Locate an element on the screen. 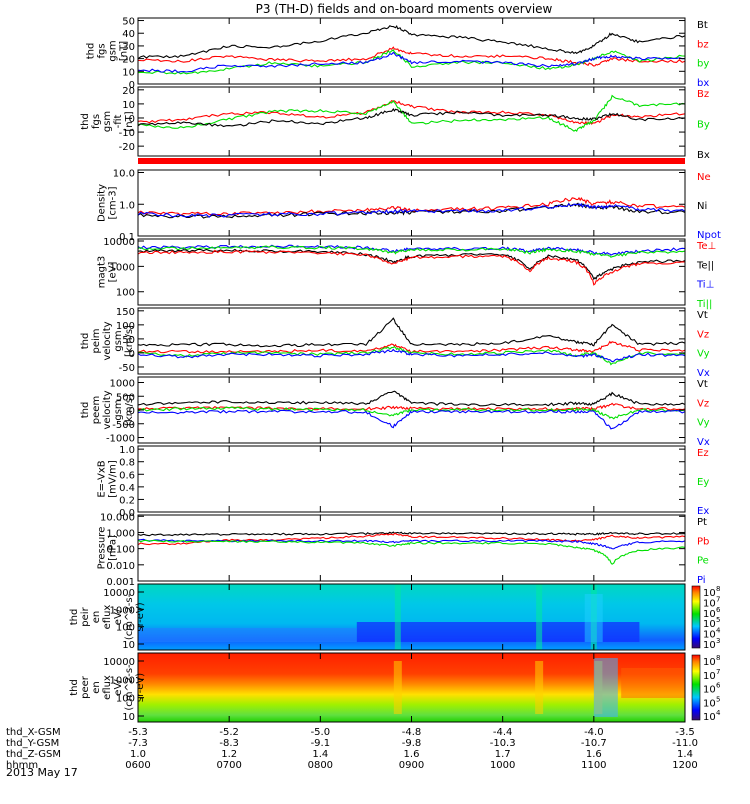 This screenshot has height=804, width=750. ephemeris-value: -5.2 is located at coordinates (229, 732).